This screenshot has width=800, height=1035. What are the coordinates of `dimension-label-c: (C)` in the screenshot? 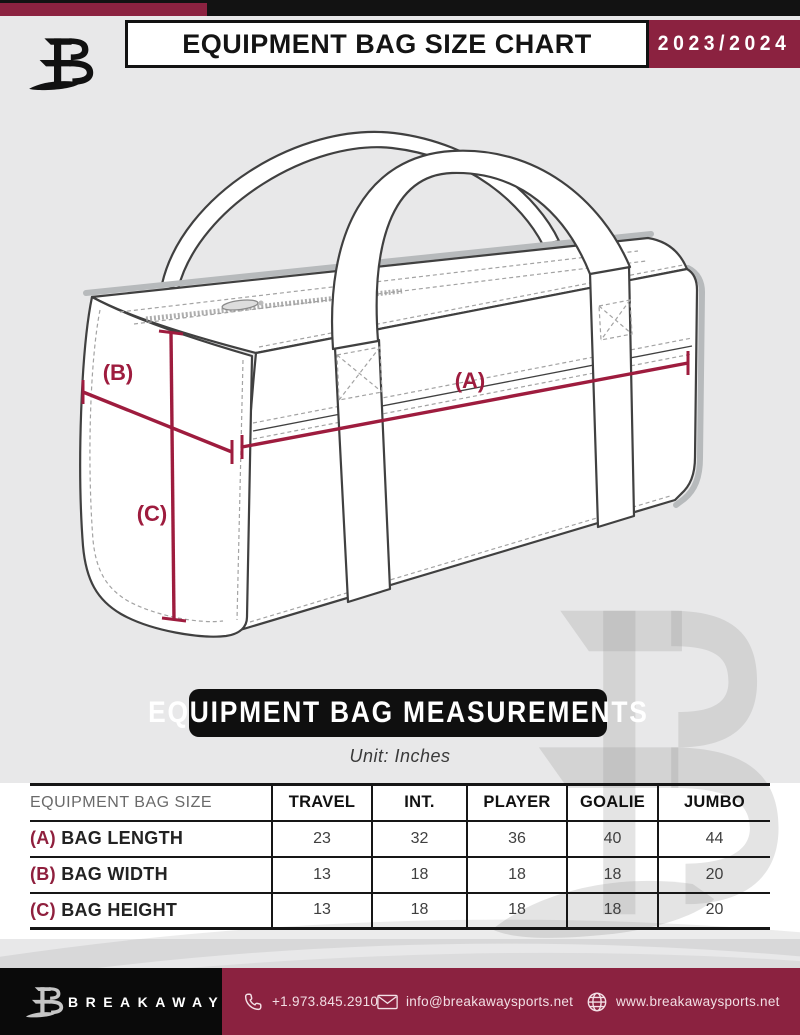 It's located at (152, 513).